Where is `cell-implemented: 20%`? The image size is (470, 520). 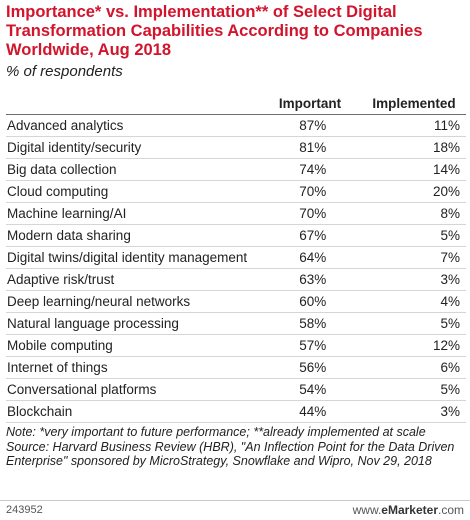 cell-implemented: 20% is located at coordinates (446, 191).